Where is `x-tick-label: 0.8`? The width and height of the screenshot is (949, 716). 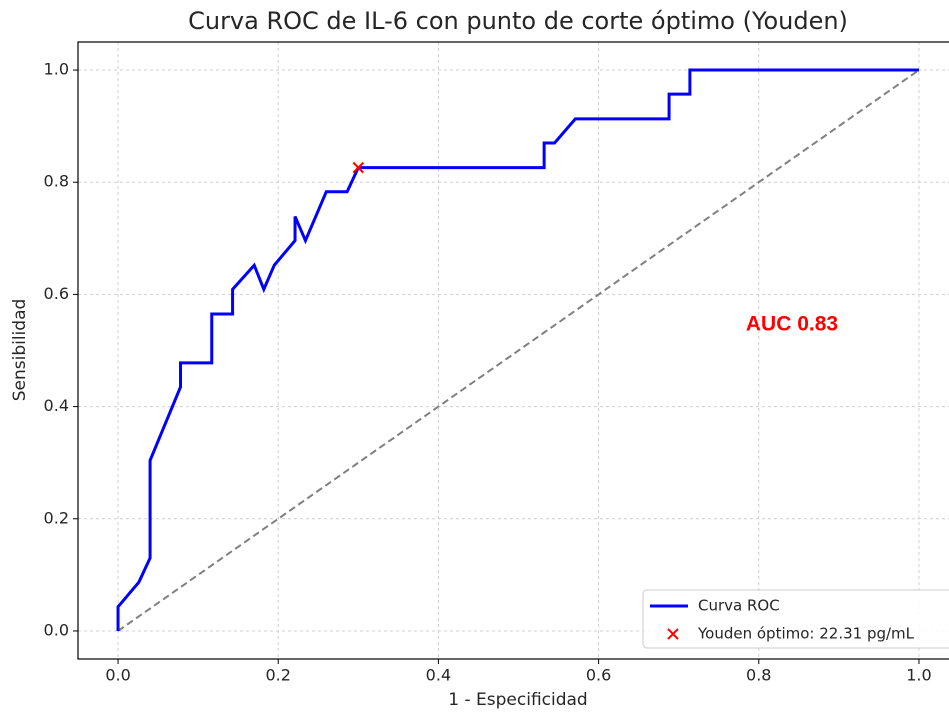 x-tick-label: 0.8 is located at coordinates (758, 675).